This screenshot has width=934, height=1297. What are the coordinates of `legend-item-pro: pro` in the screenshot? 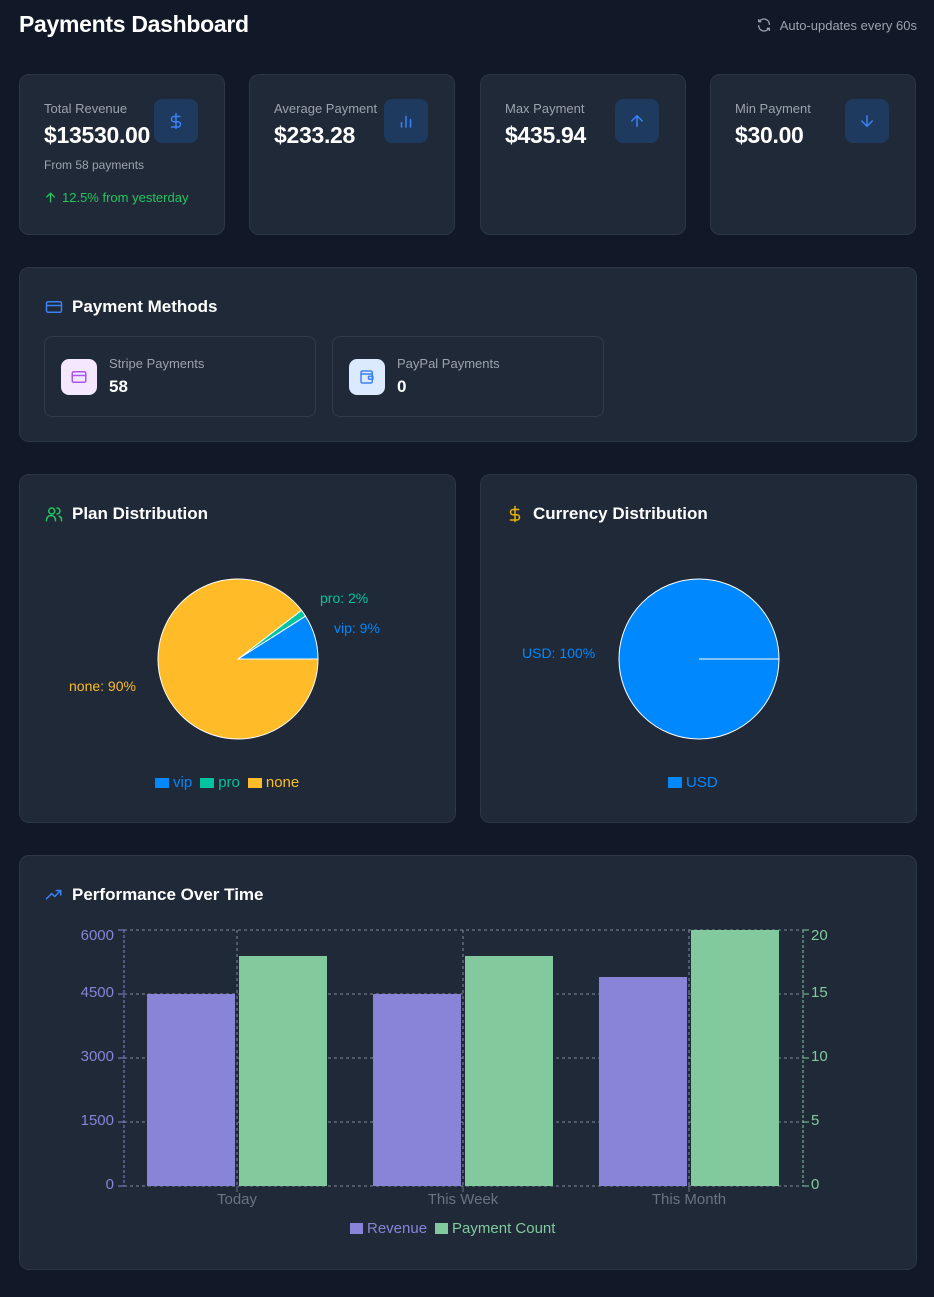 It's located at (220, 782).